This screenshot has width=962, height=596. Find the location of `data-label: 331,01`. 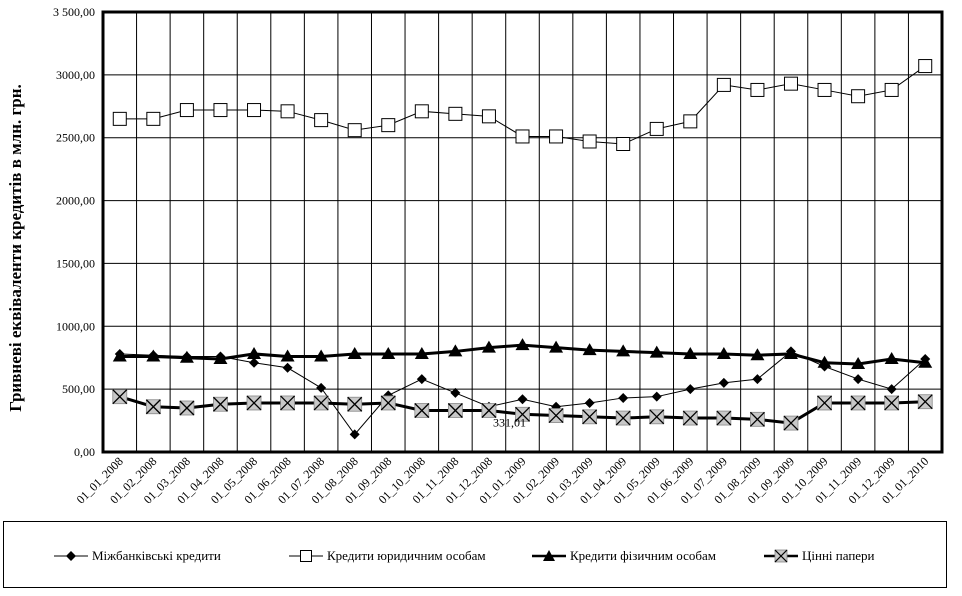

data-label: 331,01 is located at coordinates (509, 423).